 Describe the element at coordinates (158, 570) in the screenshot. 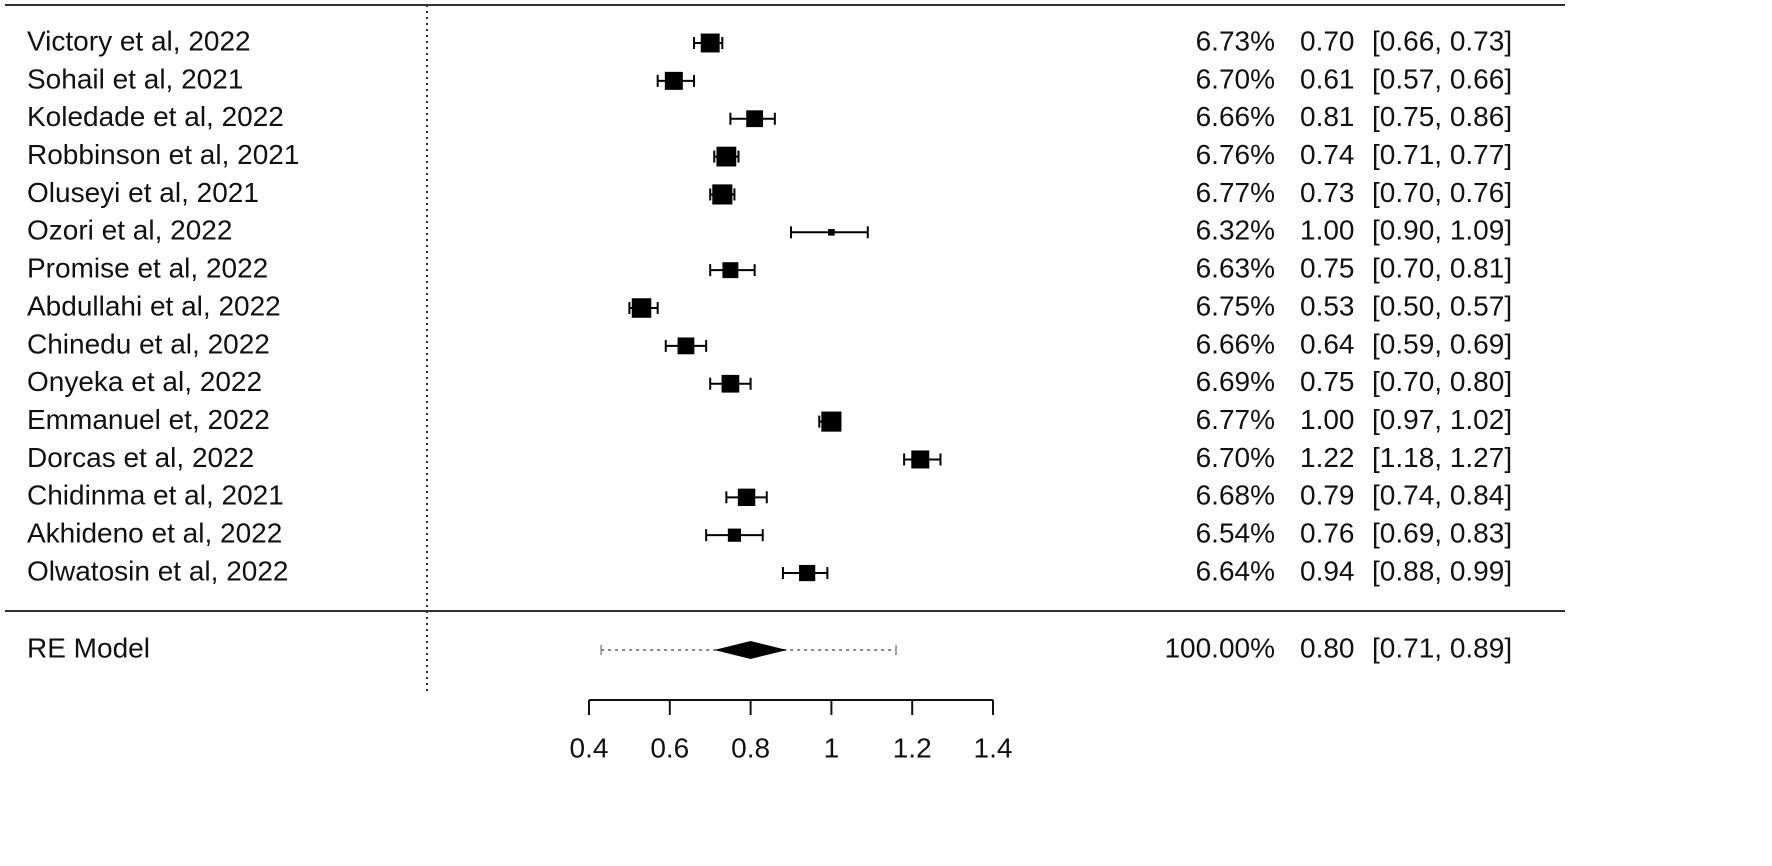

I see `study-label: Olwatosin et al, 2022` at that location.